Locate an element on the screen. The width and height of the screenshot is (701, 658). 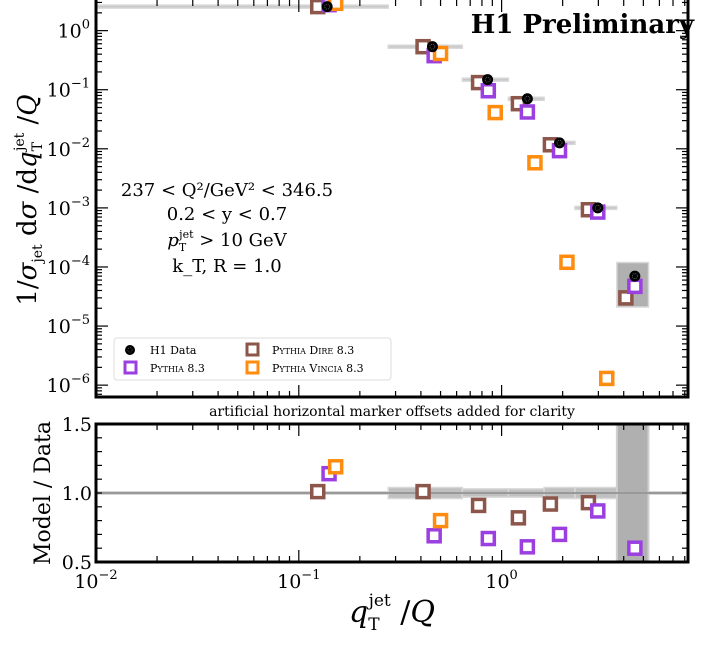
svg-text: 1/σjet dσ /dqTjet /Q is located at coordinates (29, 199).